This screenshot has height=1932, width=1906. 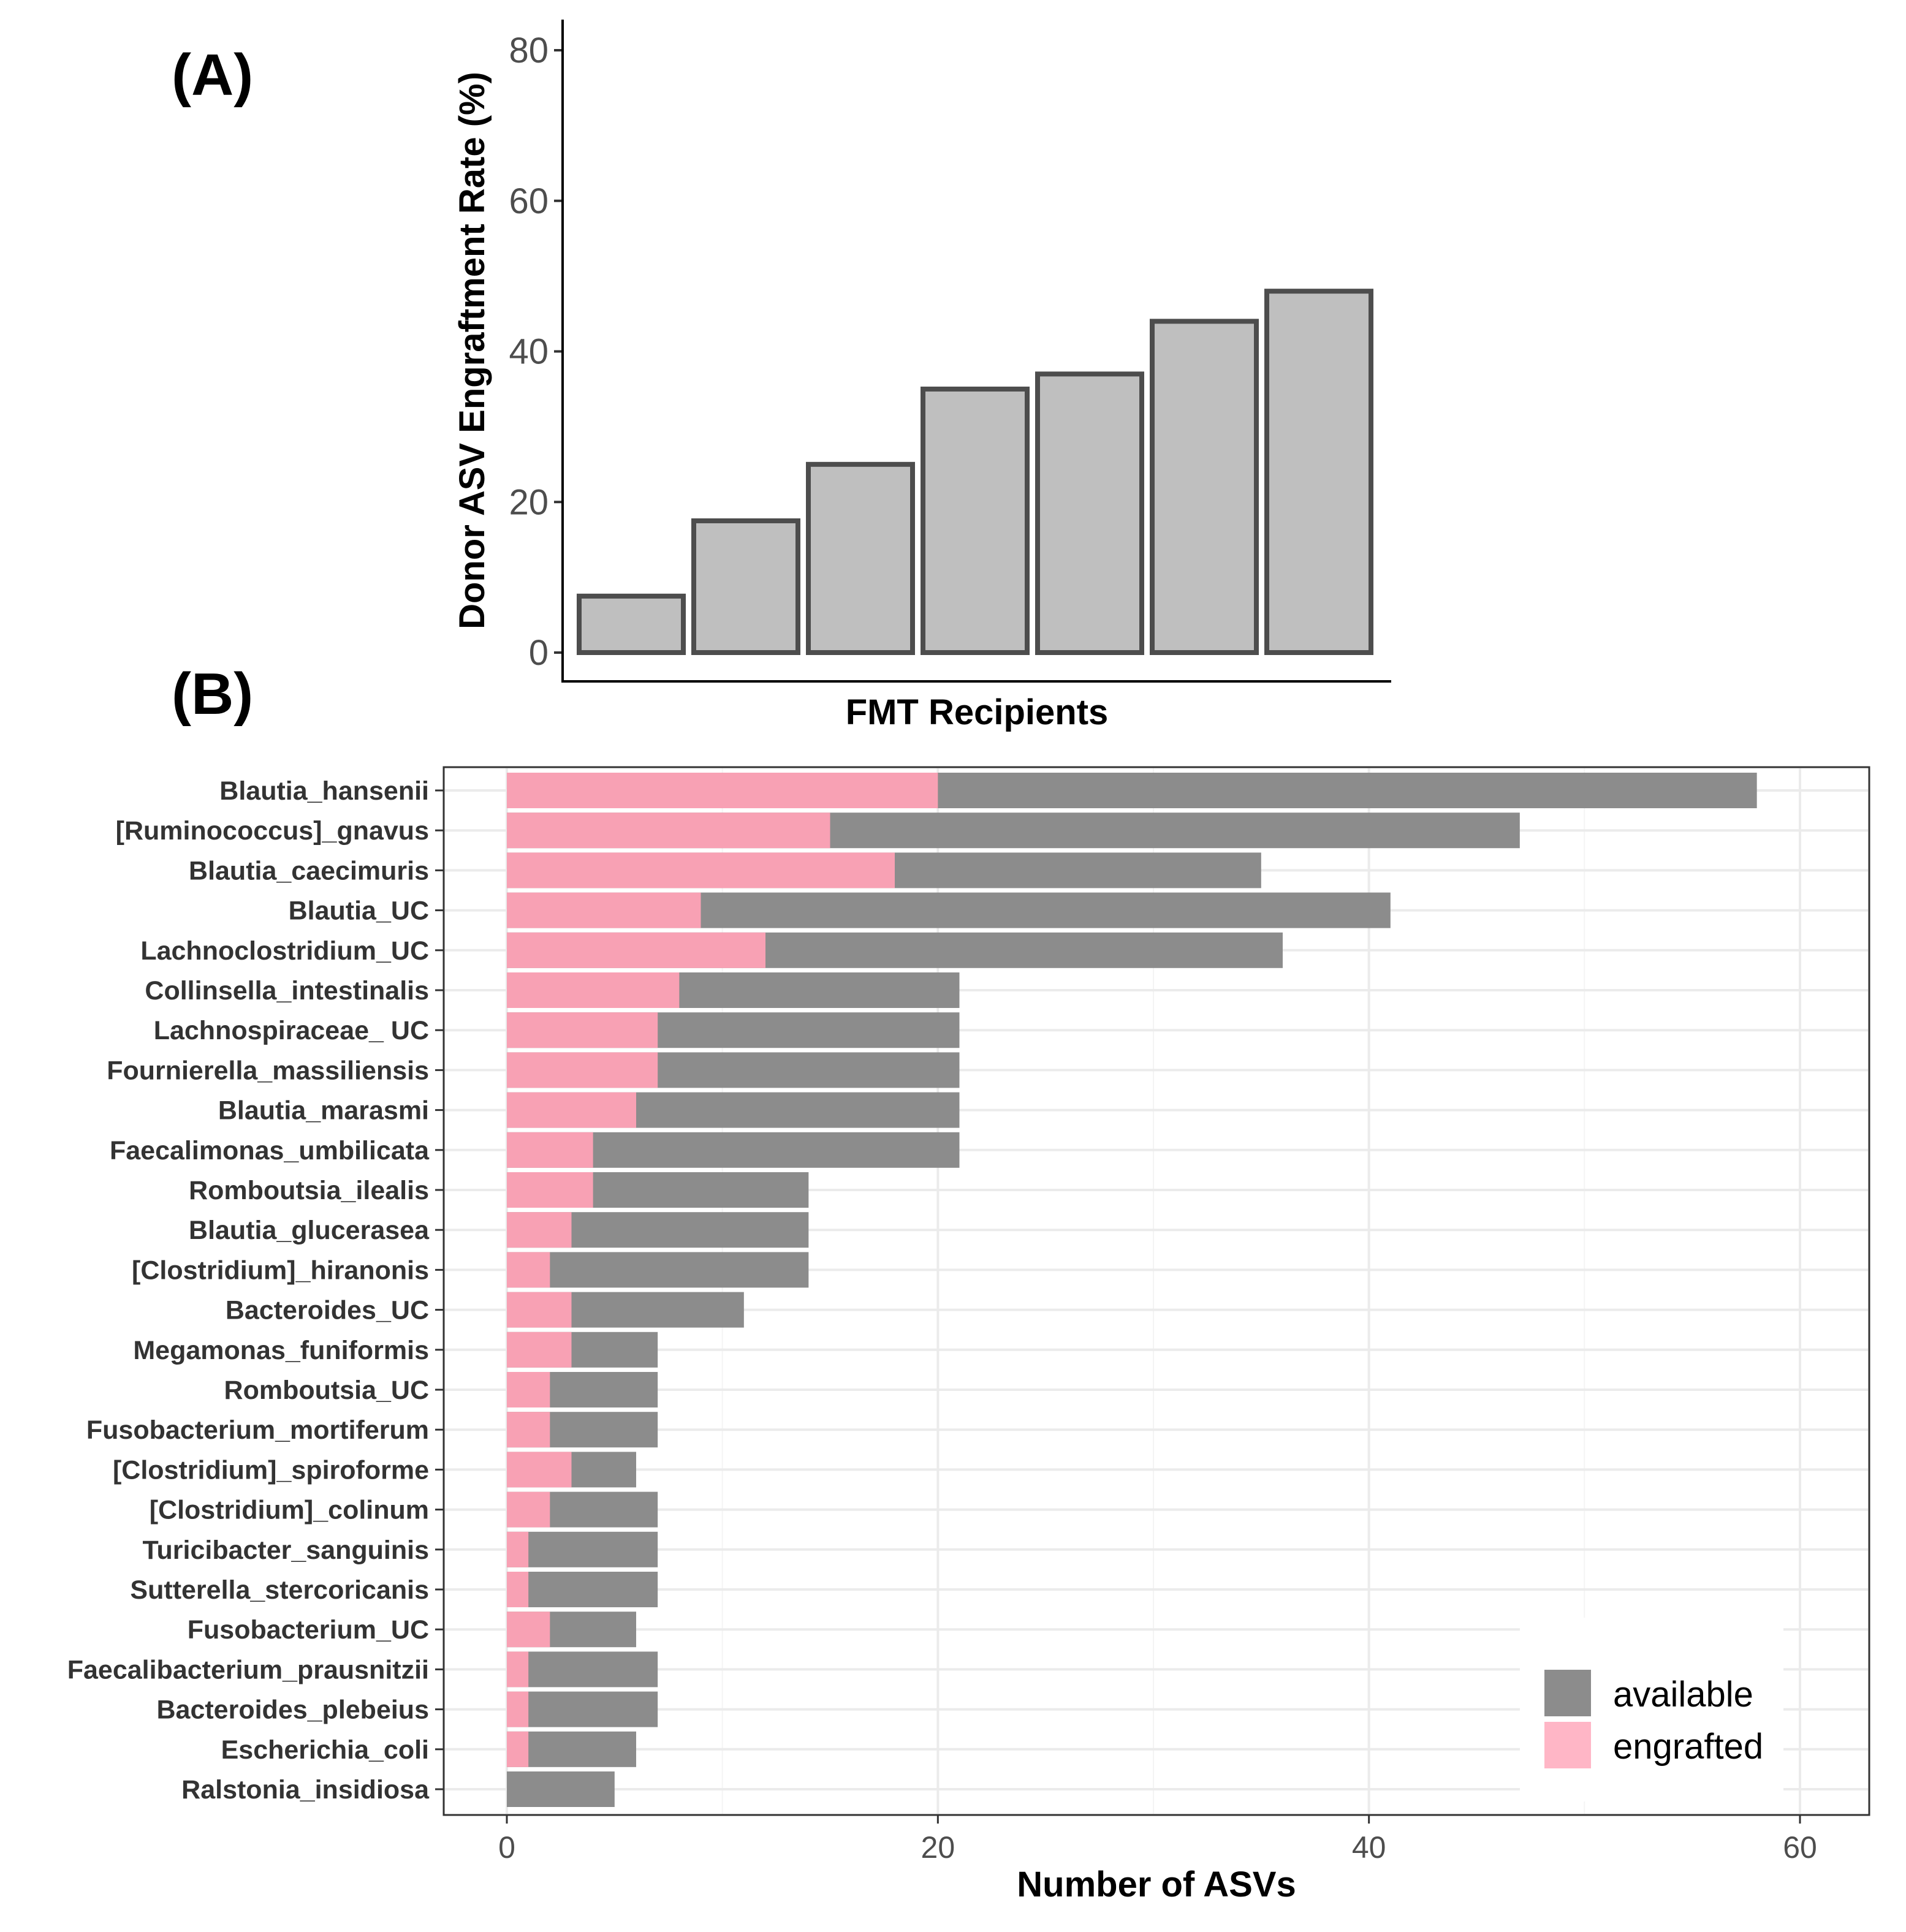 What do you see at coordinates (1683, 1695) in the screenshot?
I see `legend-label-available: available` at bounding box center [1683, 1695].